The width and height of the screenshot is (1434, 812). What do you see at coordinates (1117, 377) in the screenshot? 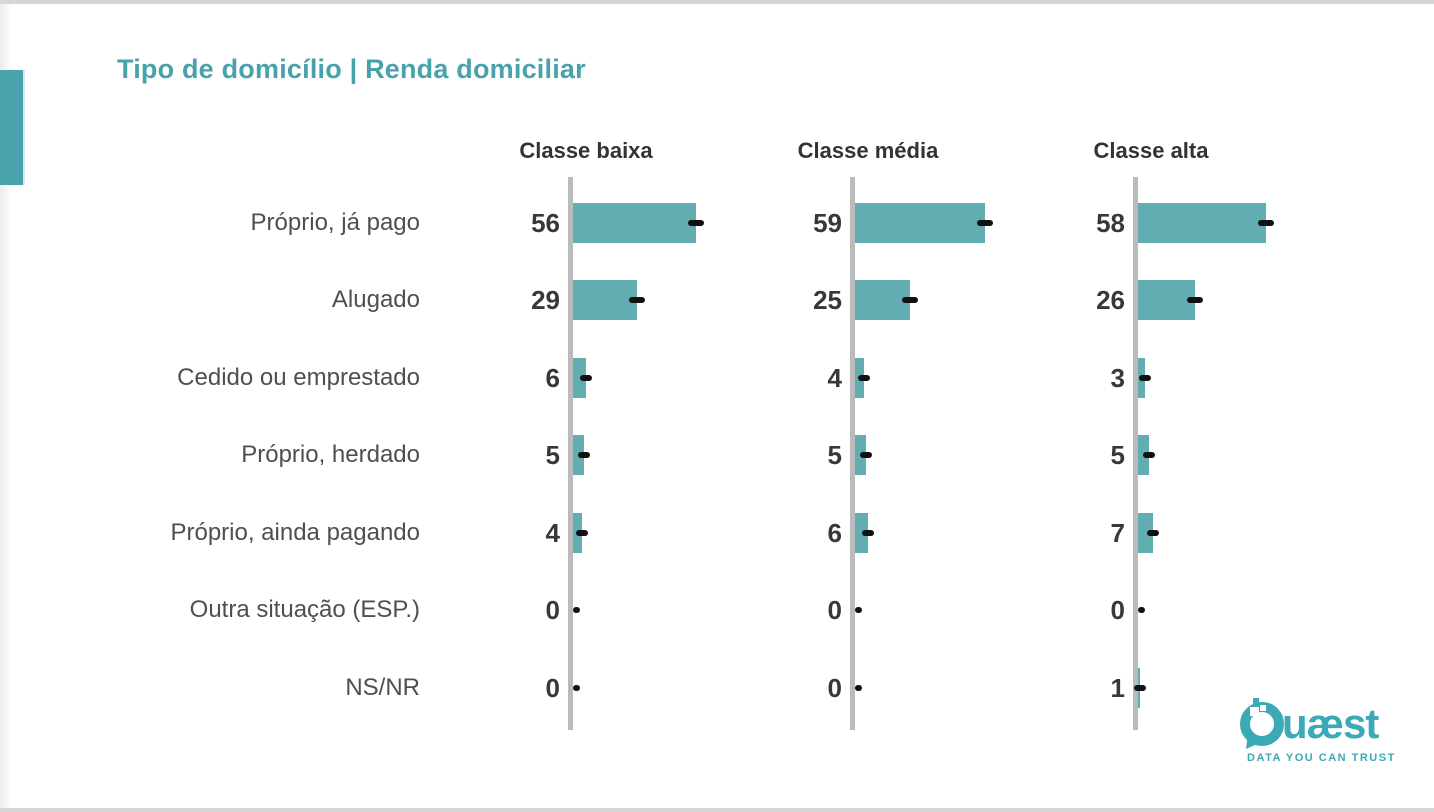
I see `value-label: 3` at bounding box center [1117, 377].